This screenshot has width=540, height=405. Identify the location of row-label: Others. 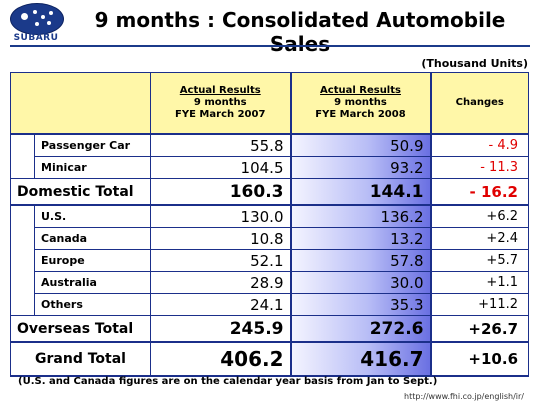
(92, 304).